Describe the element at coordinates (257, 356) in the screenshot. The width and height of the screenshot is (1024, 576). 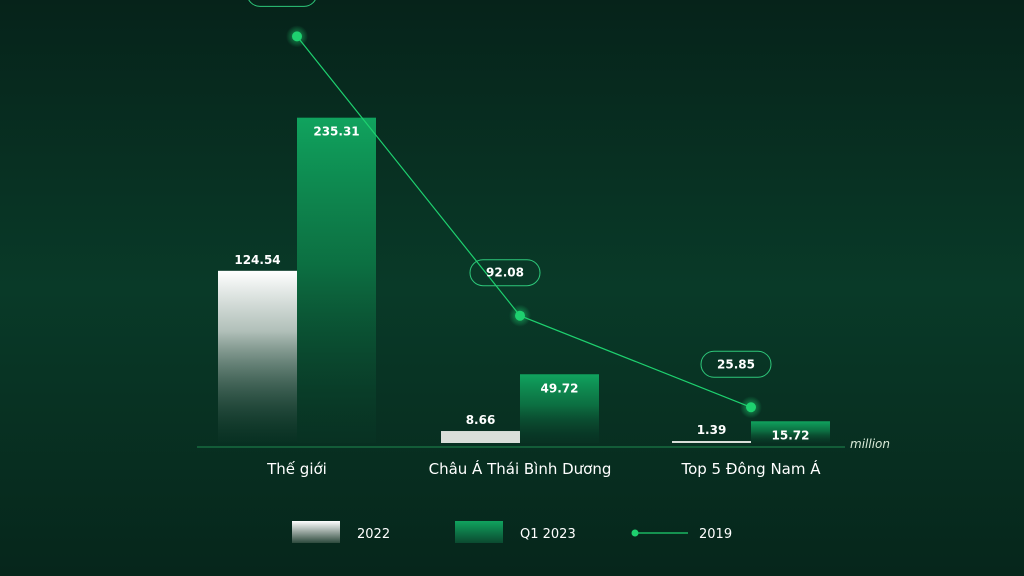
I see `bar-2022-the-gioi` at that location.